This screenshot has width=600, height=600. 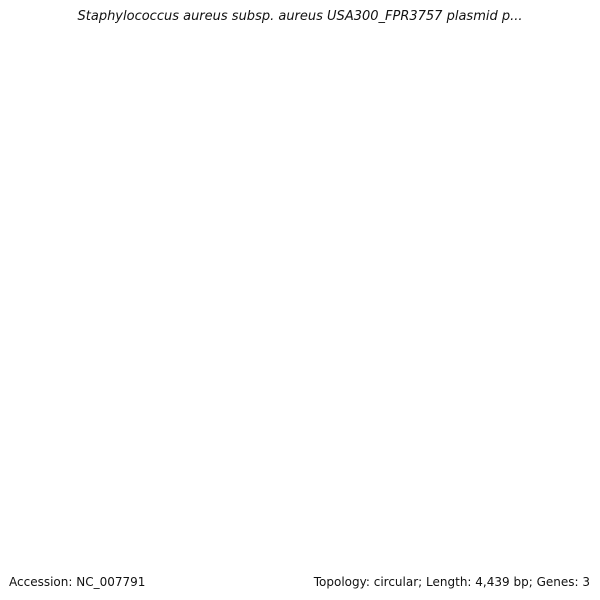 I want to click on length-label: Length:, so click(x=449, y=582).